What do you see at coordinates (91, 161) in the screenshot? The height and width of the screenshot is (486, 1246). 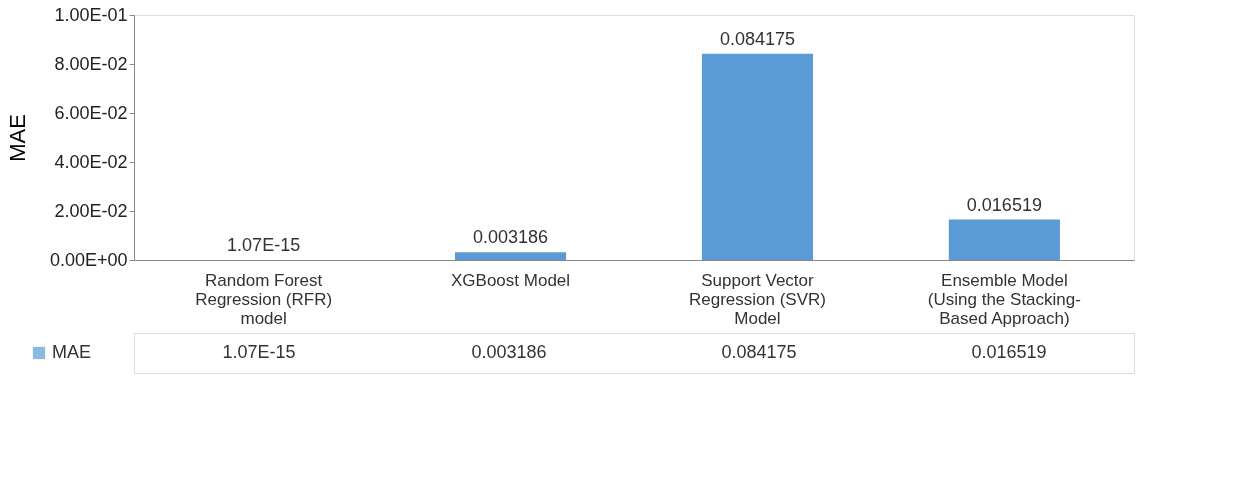 I see `y-tick-label: 4.00E-02` at bounding box center [91, 161].